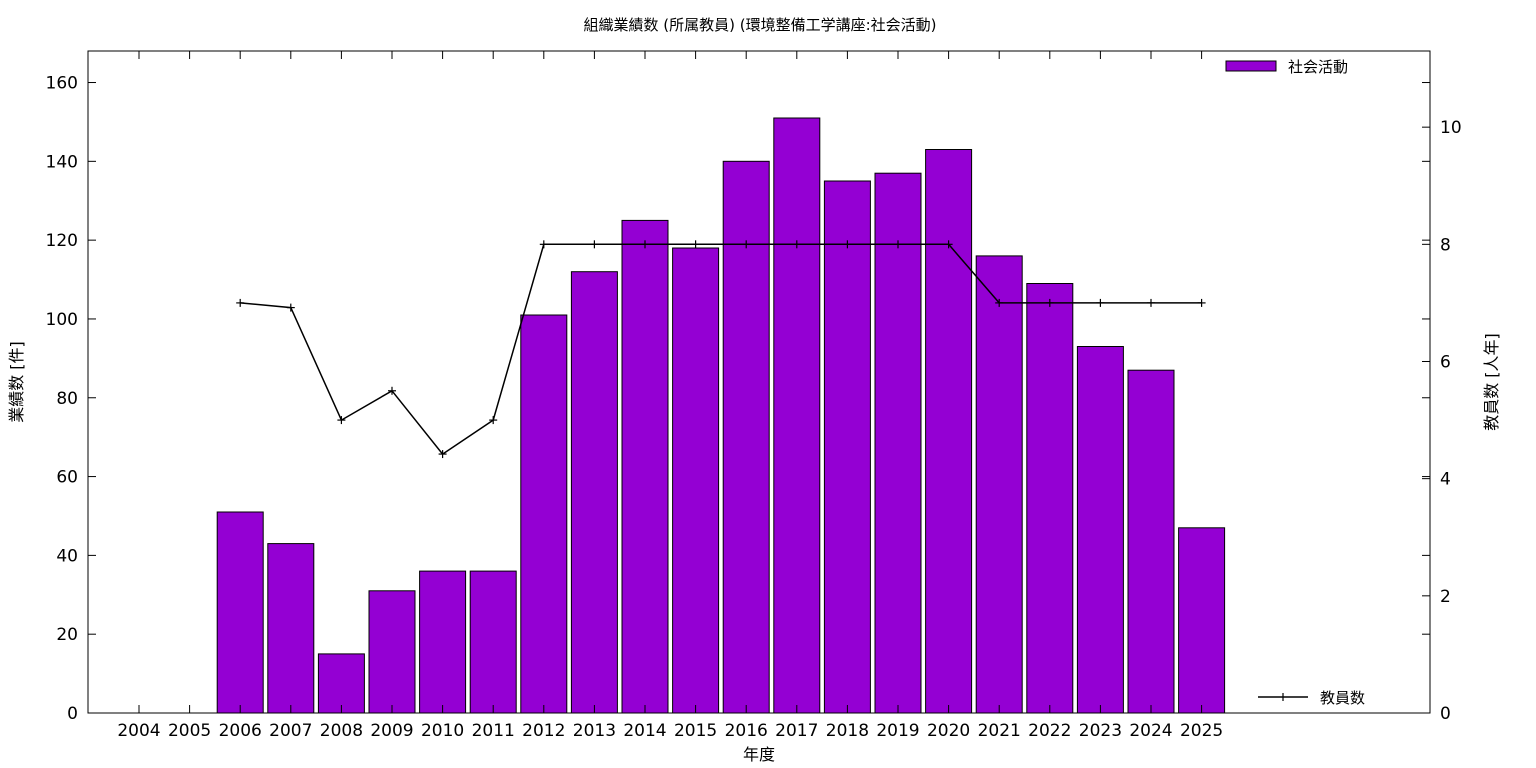 The image size is (1536, 768). I want to click on y-tick-label: 60, so click(67, 478).